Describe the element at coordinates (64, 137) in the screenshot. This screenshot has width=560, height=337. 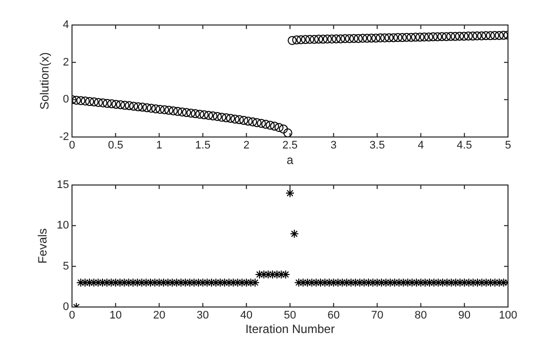
I see `y-tick-label: -2` at that location.